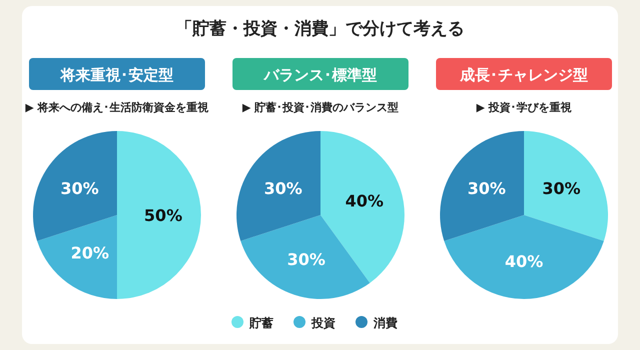 This screenshot has height=350, width=640. I want to click on chart-subtitle: ▶ 貯蓄･投資･消費のバランス型, so click(320, 107).